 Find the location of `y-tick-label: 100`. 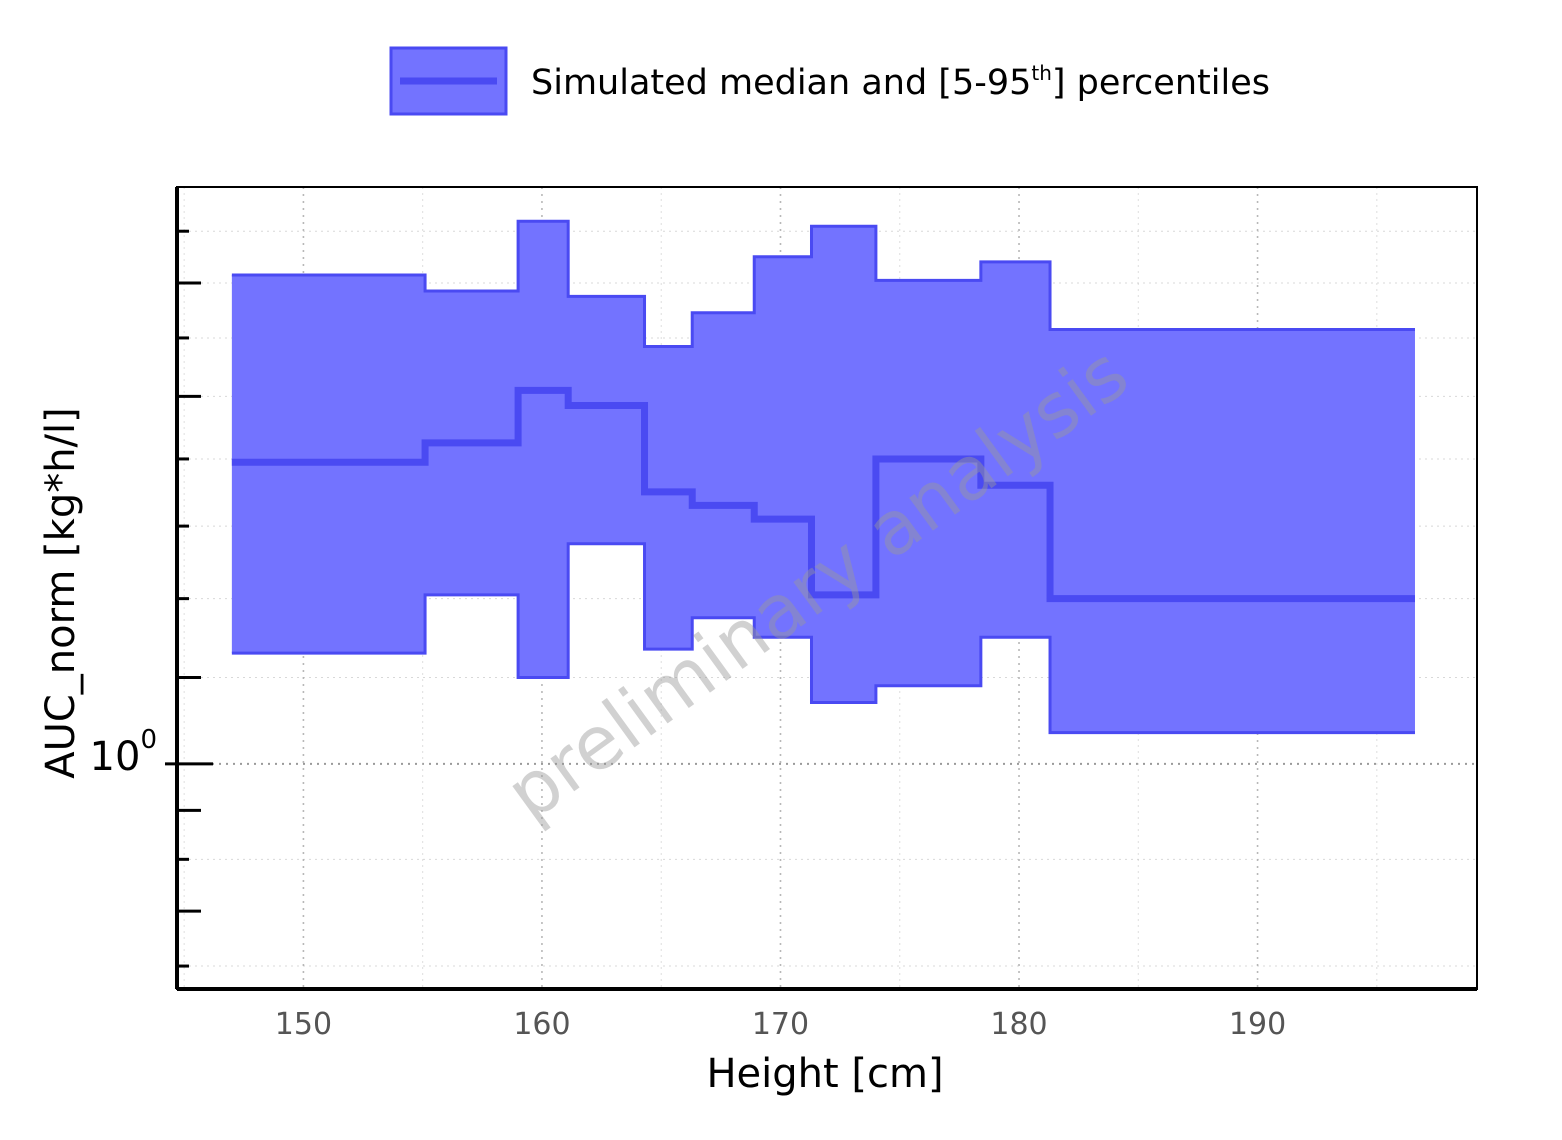

y-tick-label: 100 is located at coordinates (123, 752).